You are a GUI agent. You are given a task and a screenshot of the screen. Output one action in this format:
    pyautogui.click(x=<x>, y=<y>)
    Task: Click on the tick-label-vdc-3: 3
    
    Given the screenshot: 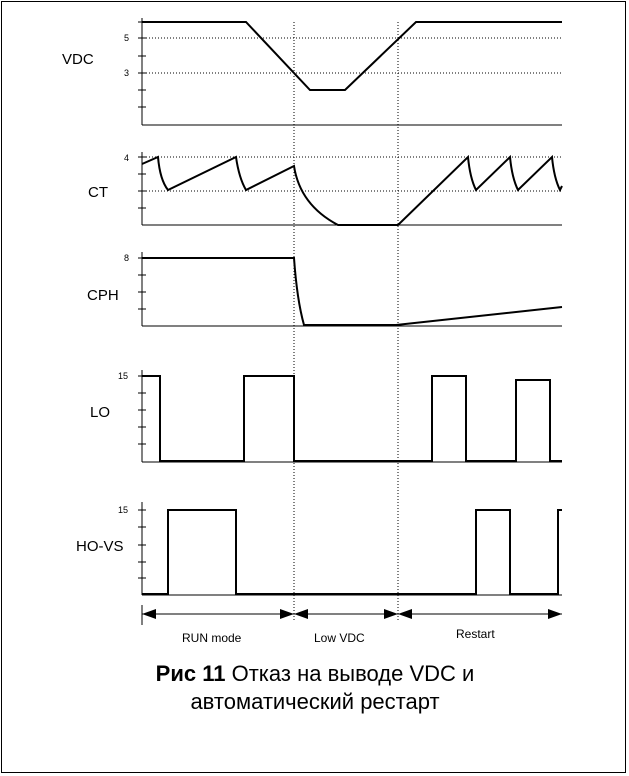 What is the action you would take?
    pyautogui.click(x=126, y=73)
    